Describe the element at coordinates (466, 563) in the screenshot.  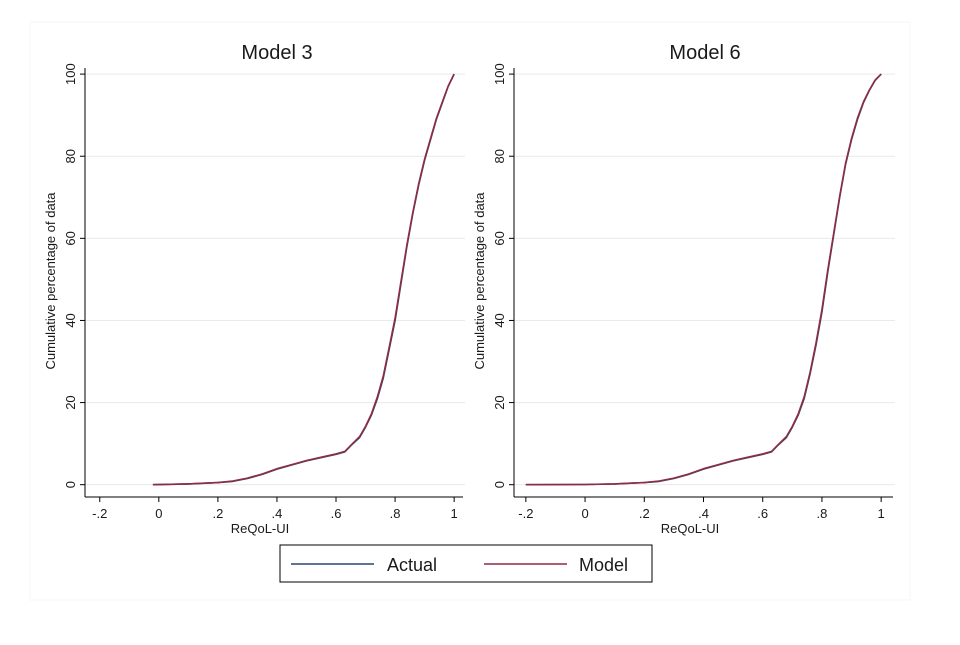
I see `legend: Actual Model` at that location.